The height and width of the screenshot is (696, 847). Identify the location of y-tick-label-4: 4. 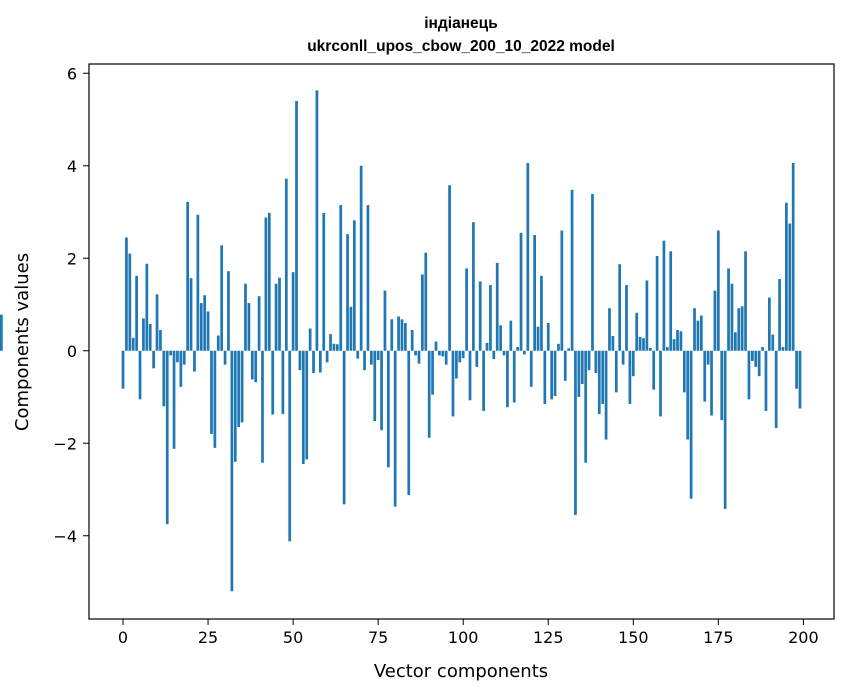
(72, 166).